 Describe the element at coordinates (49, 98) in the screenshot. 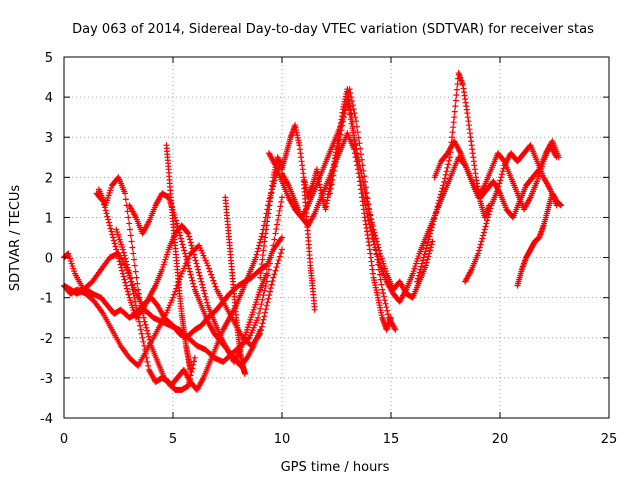

I see `y-tick-label: 4` at that location.